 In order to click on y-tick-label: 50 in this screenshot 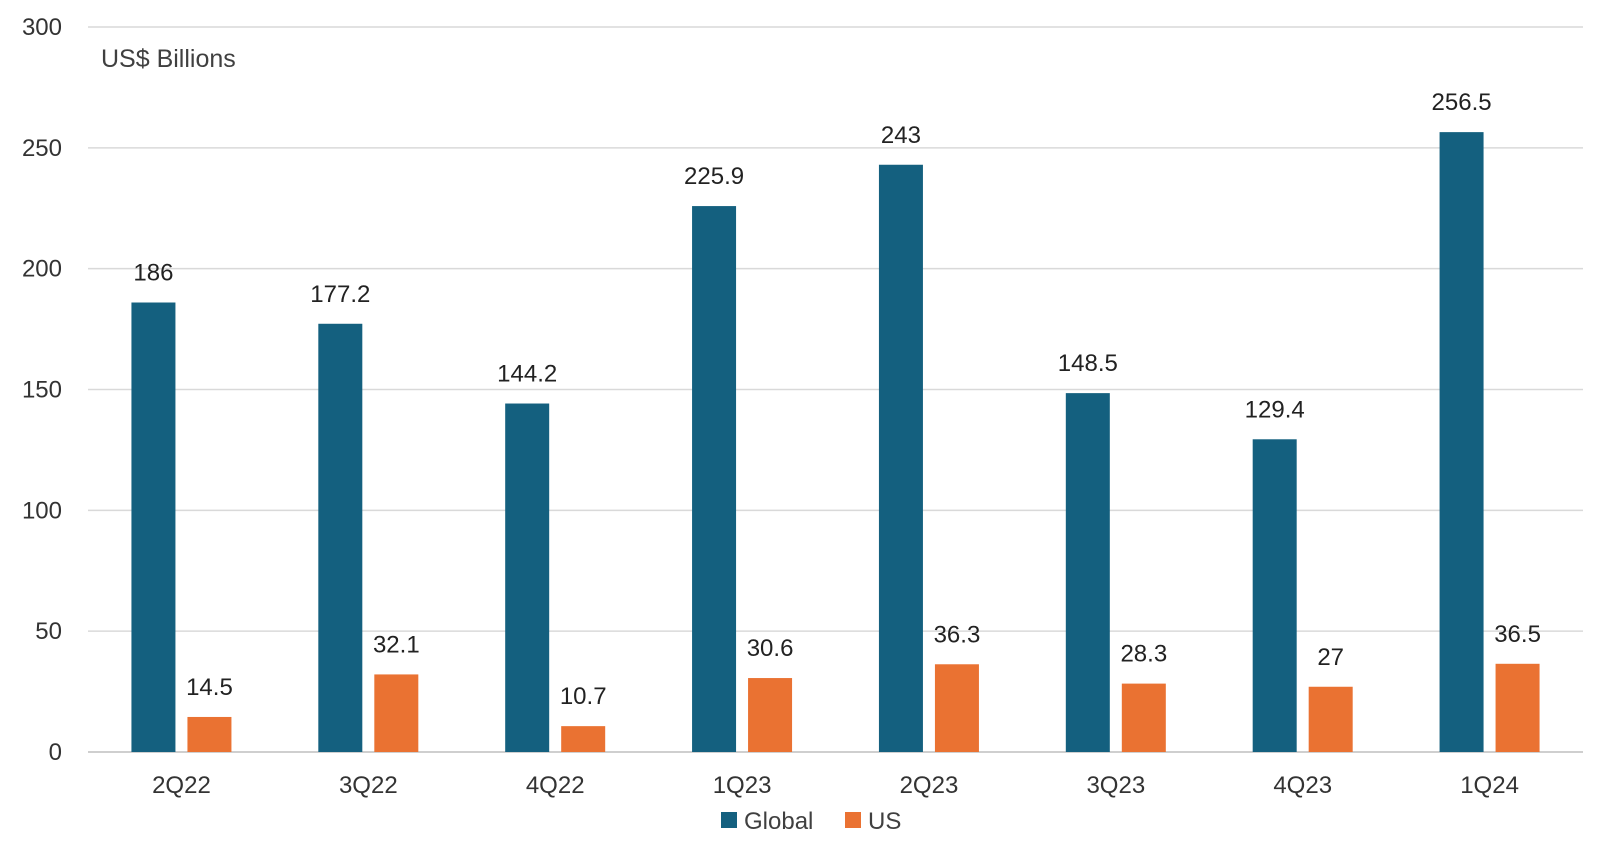, I will do `click(48, 631)`.